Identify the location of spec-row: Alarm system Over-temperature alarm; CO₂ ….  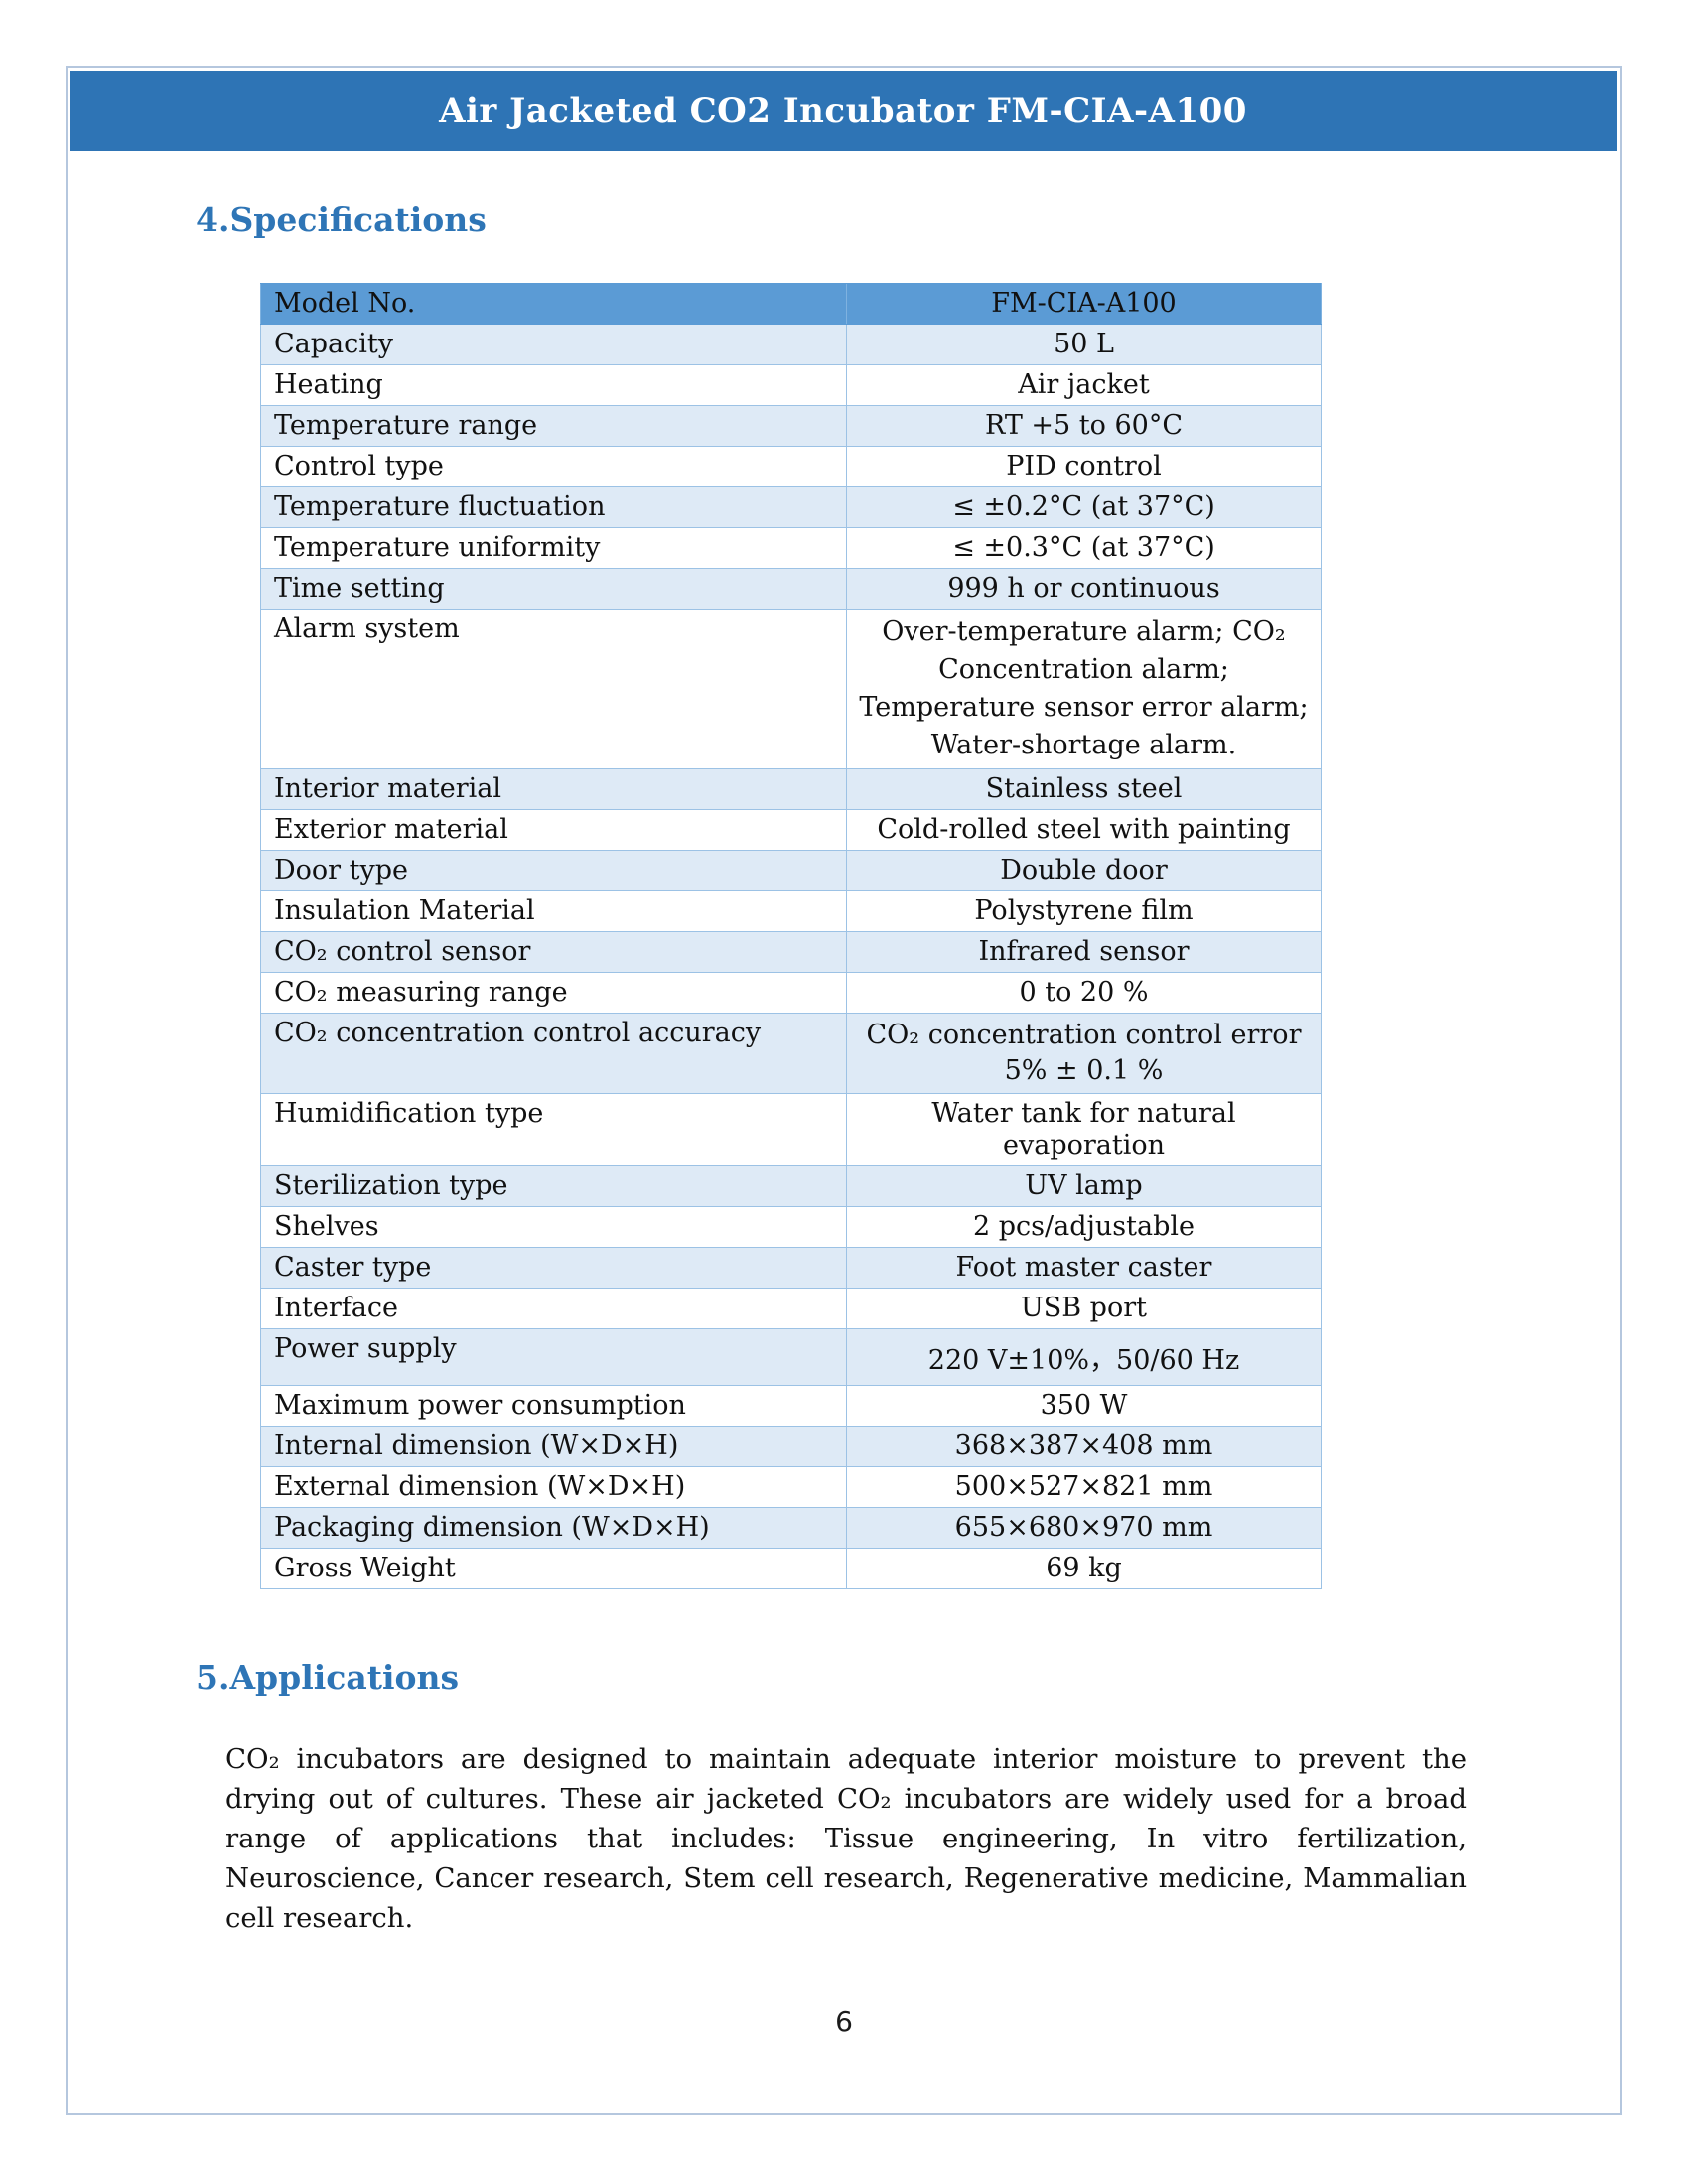
(791, 689).